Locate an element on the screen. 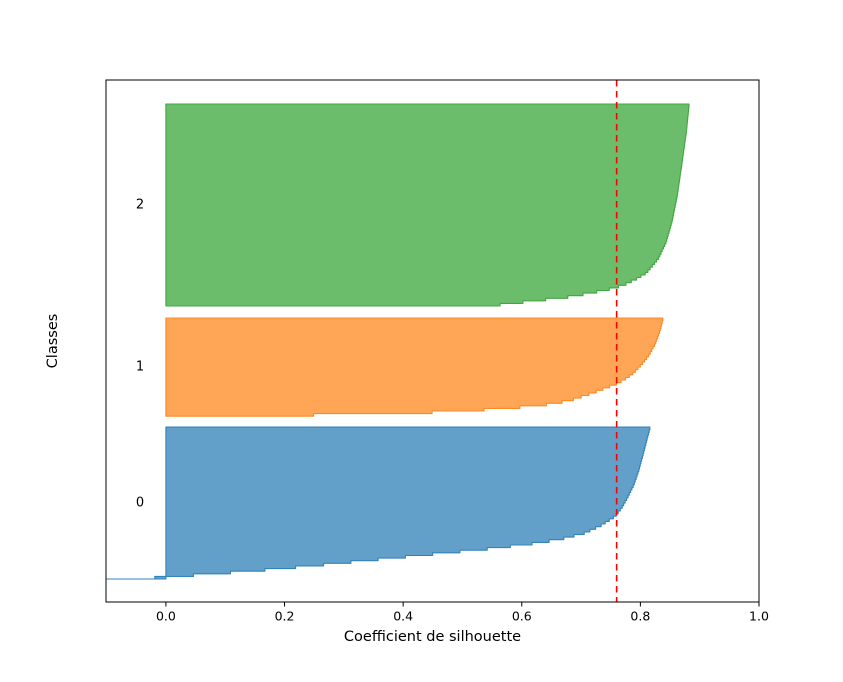 The height and width of the screenshot is (682, 843). x-axis-label: Coefficient de silhouette is located at coordinates (432, 637).